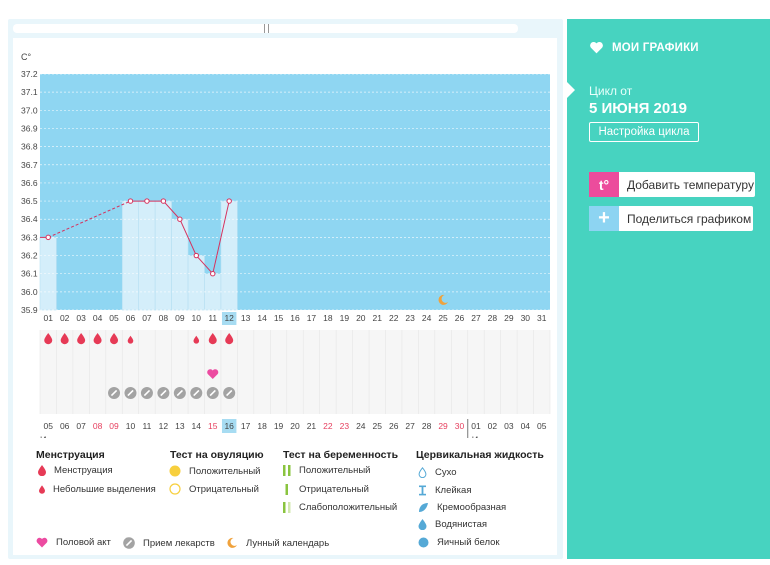 This screenshot has height=565, width=770. I want to click on share-chart-label: Поделиться графиком, so click(689, 218).